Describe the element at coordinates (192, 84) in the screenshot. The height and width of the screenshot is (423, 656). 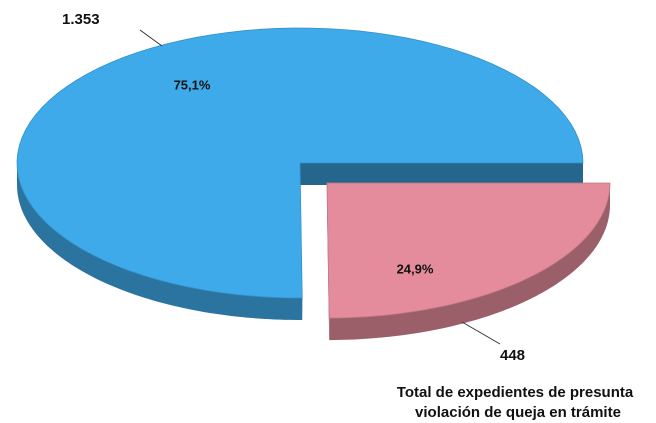
I see `percentage-label: 75,1%` at that location.